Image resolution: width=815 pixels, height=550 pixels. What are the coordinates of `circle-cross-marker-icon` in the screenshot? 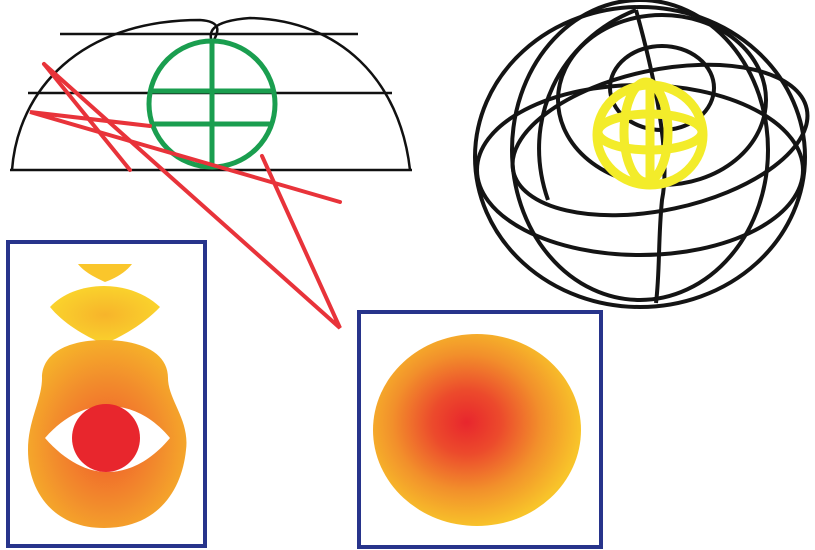 It's located at (212, 104).